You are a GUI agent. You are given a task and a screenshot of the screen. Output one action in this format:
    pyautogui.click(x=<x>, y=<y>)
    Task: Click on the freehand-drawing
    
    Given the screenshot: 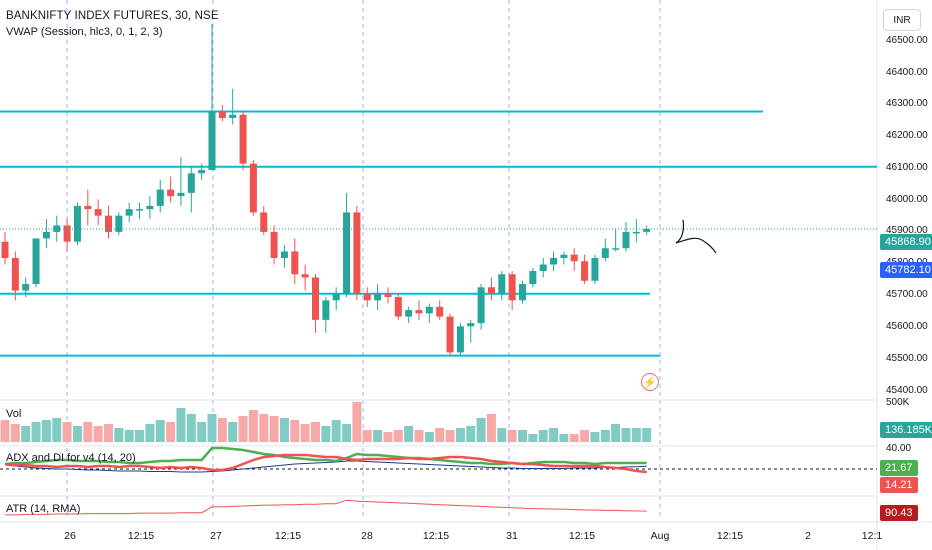 What is the action you would take?
    pyautogui.click(x=696, y=236)
    